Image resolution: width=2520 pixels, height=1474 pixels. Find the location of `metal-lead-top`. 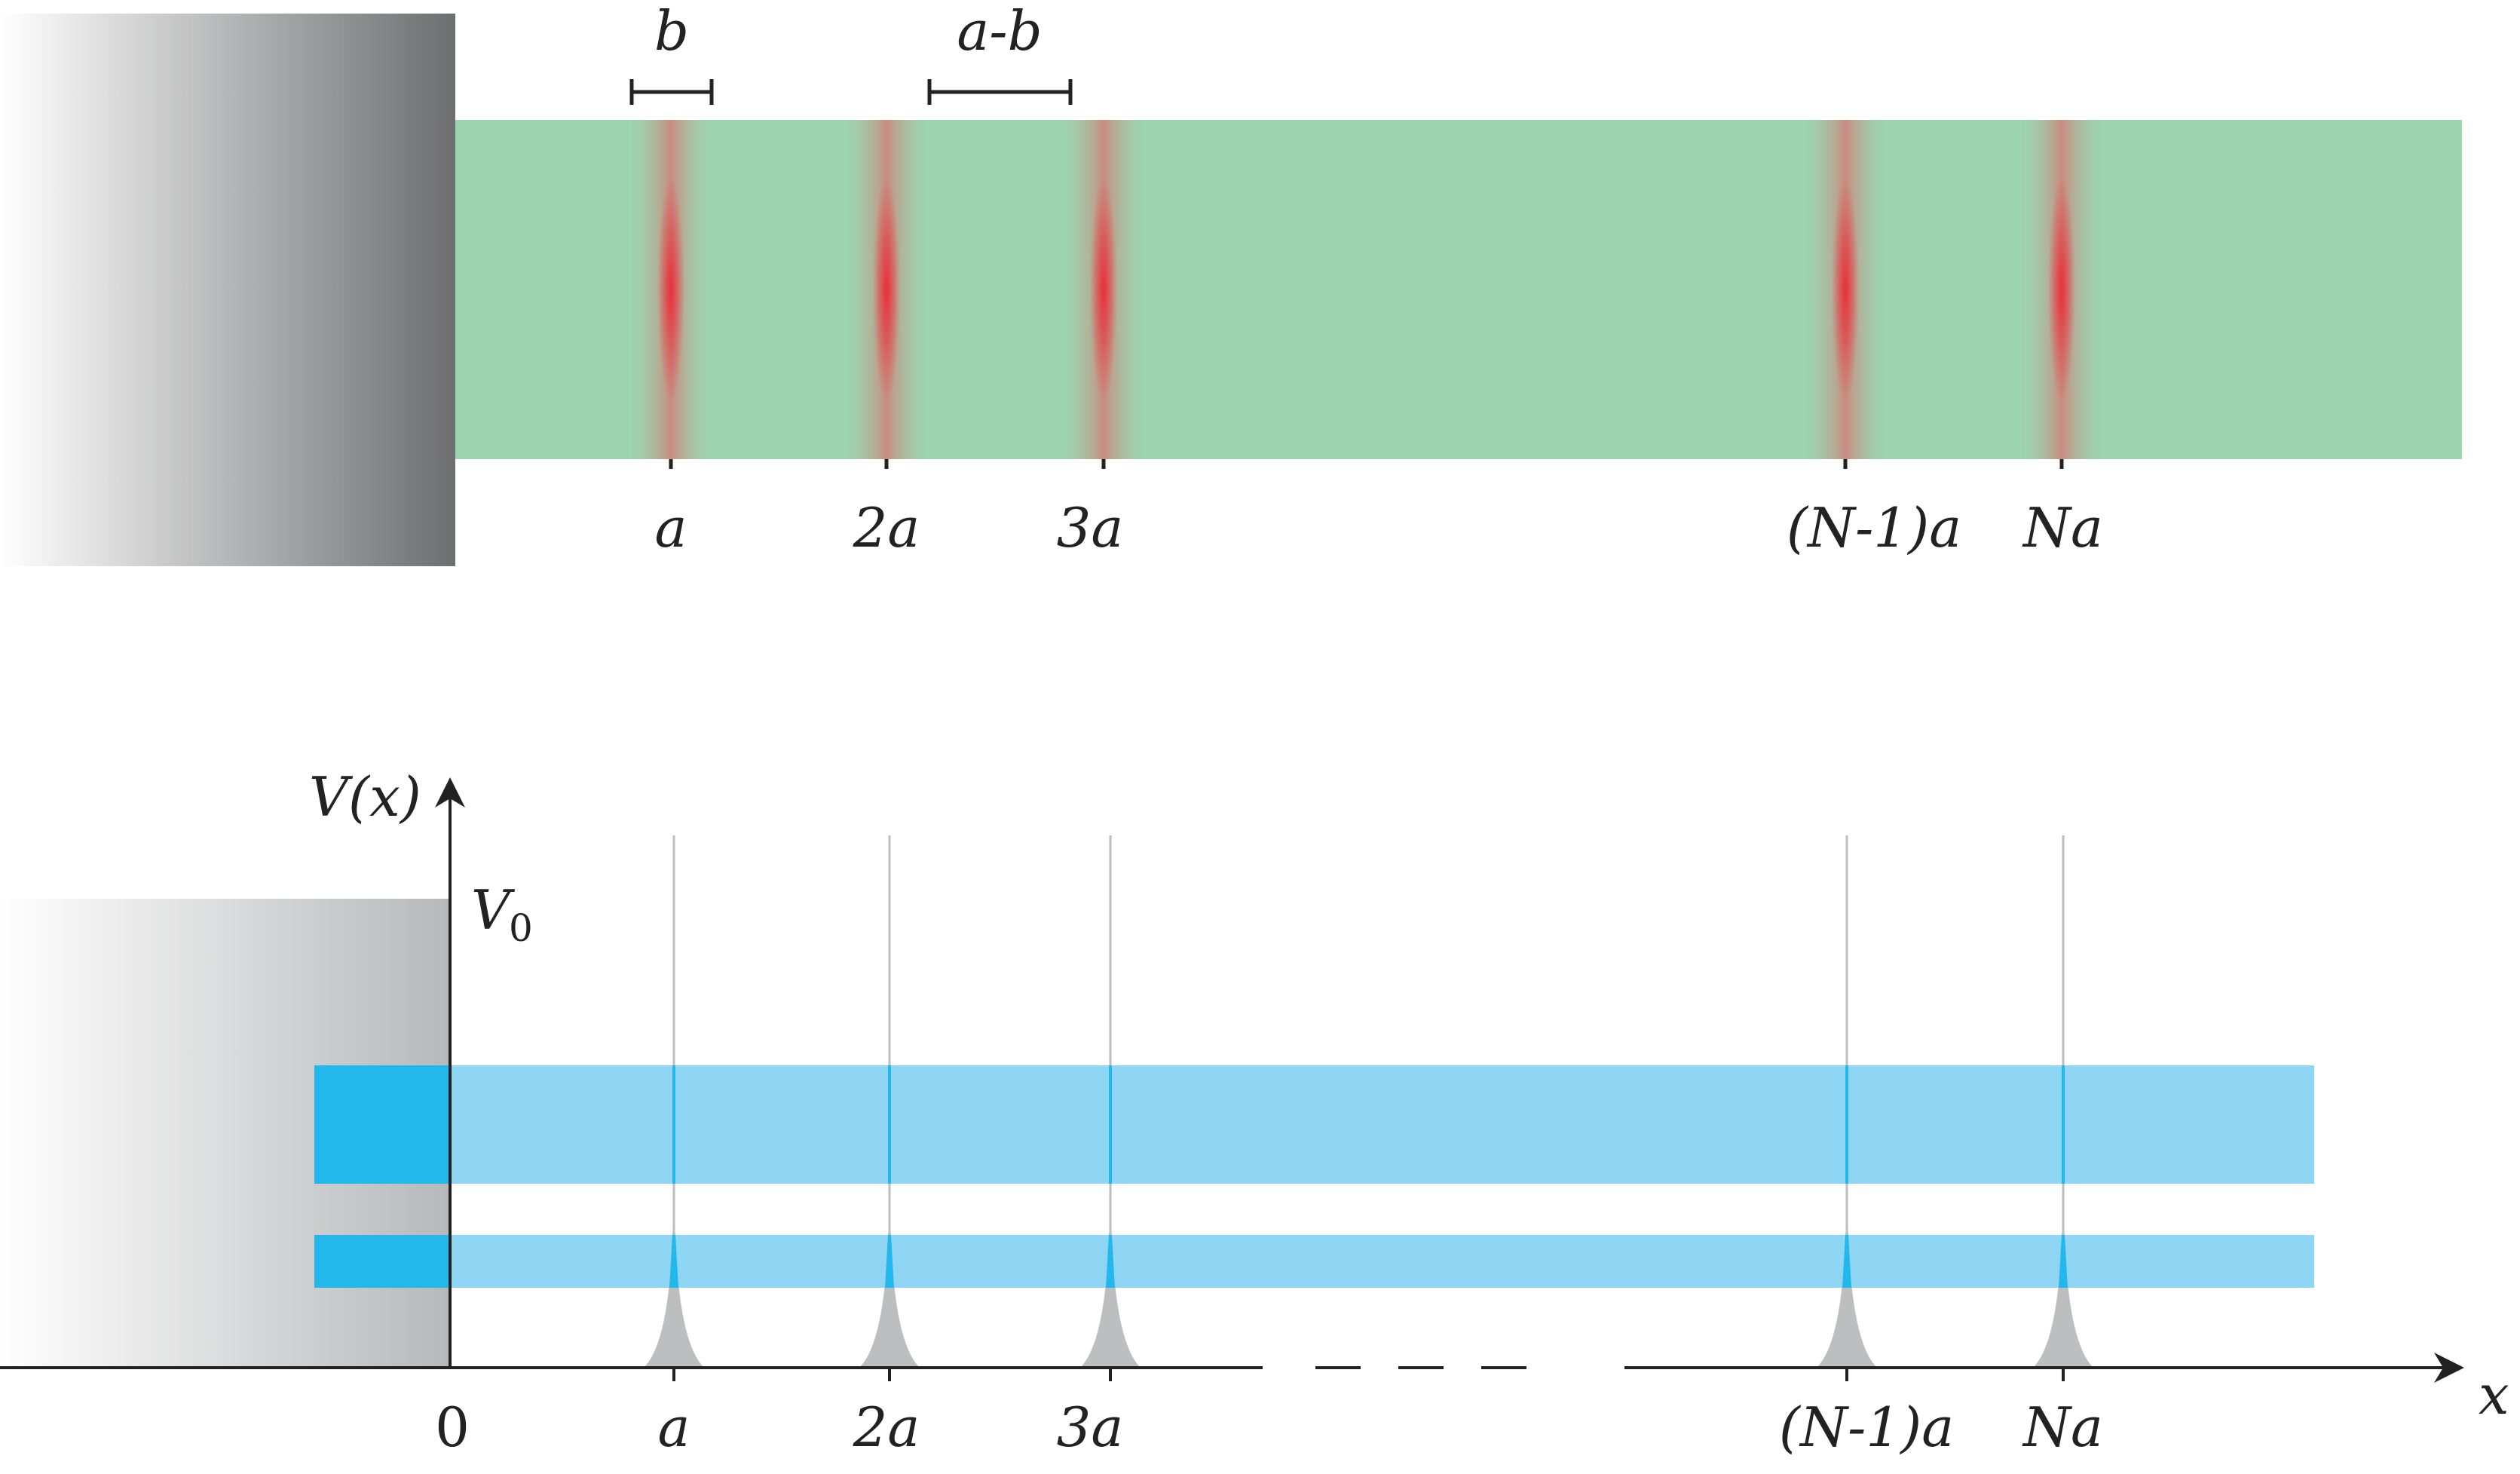

metal-lead-top is located at coordinates (227, 290).